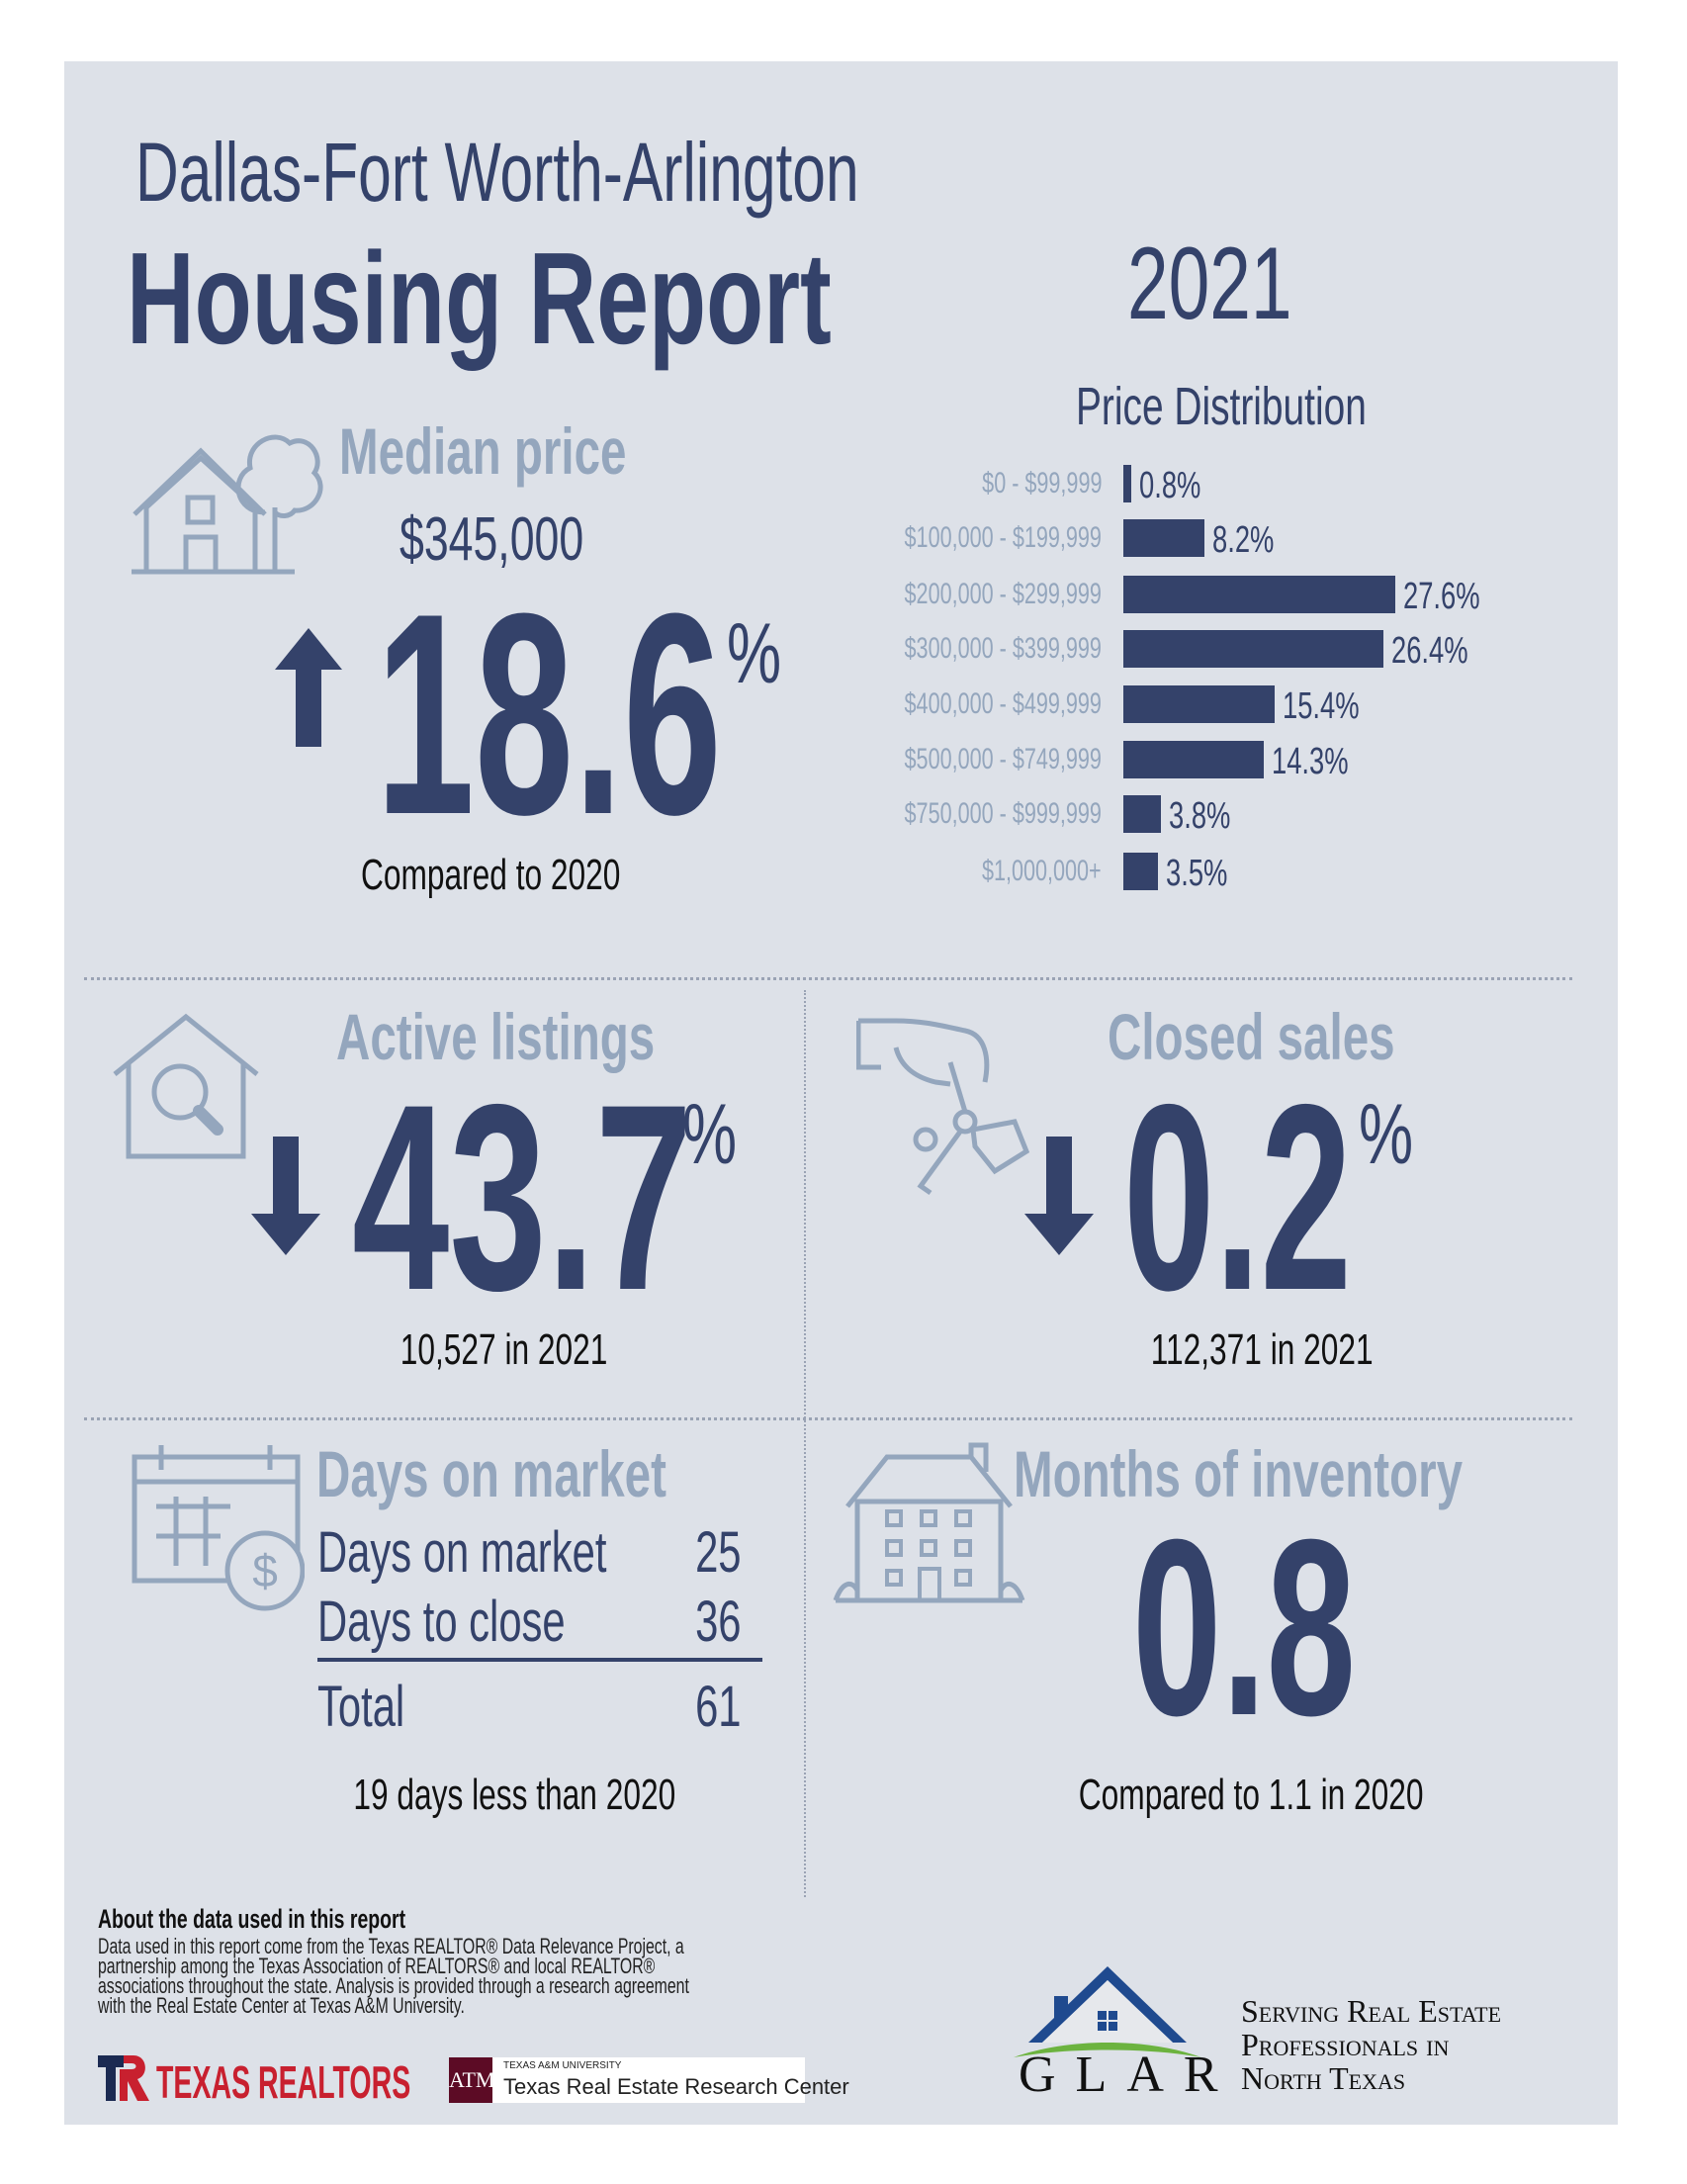  What do you see at coordinates (1371, 2011) in the screenshot?
I see `tagline-line: Serving Real Estate` at bounding box center [1371, 2011].